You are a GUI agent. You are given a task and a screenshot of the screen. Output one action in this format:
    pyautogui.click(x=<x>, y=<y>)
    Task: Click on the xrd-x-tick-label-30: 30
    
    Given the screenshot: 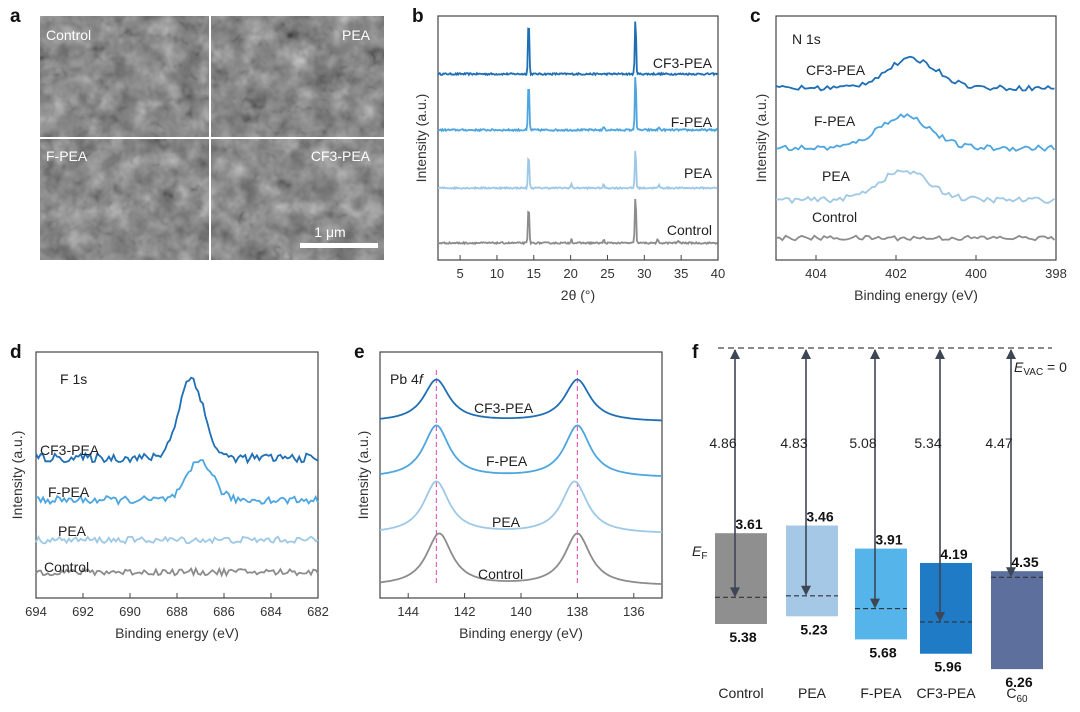 What is the action you would take?
    pyautogui.click(x=644, y=273)
    